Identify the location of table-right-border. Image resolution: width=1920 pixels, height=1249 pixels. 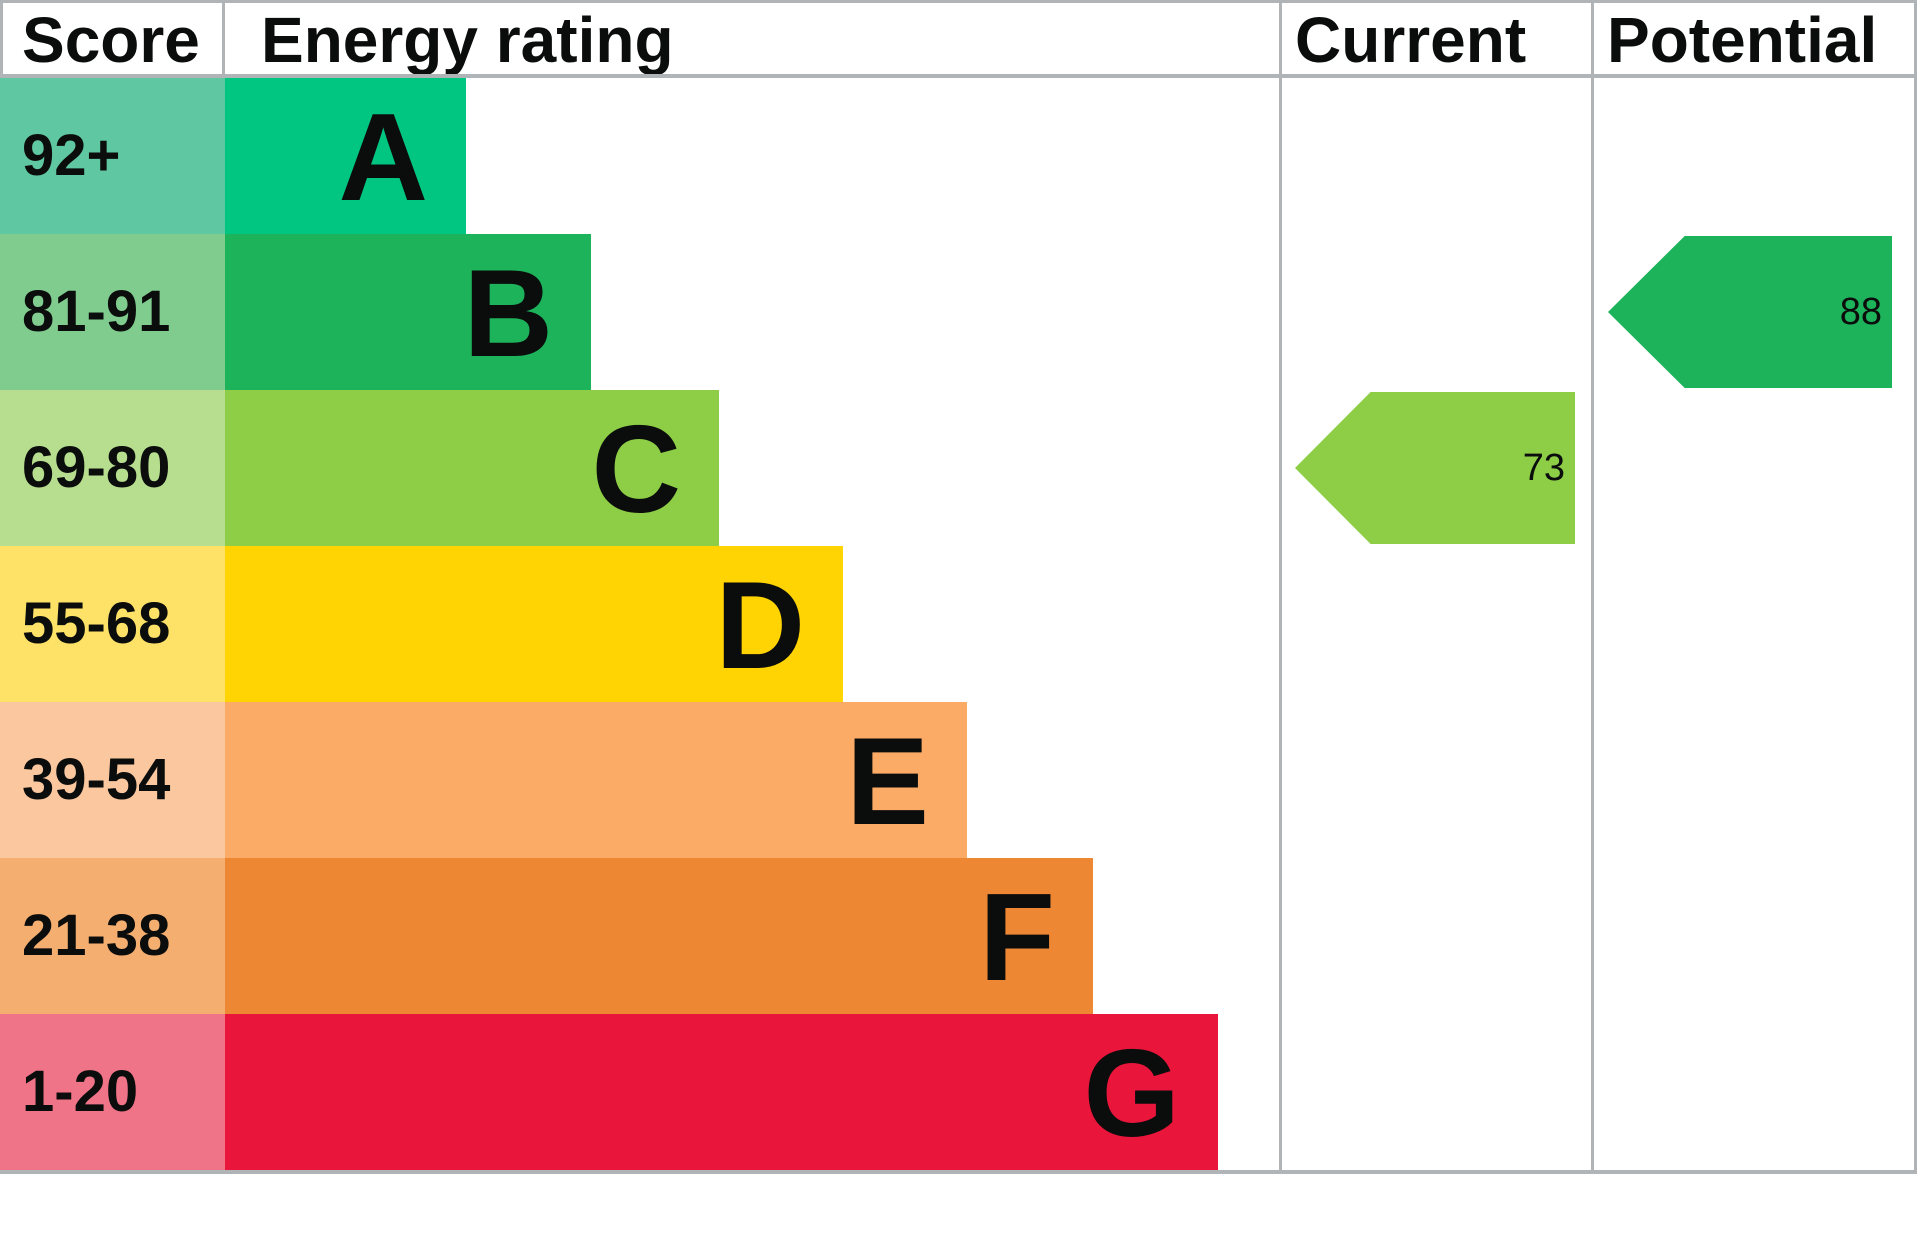
(1915, 587).